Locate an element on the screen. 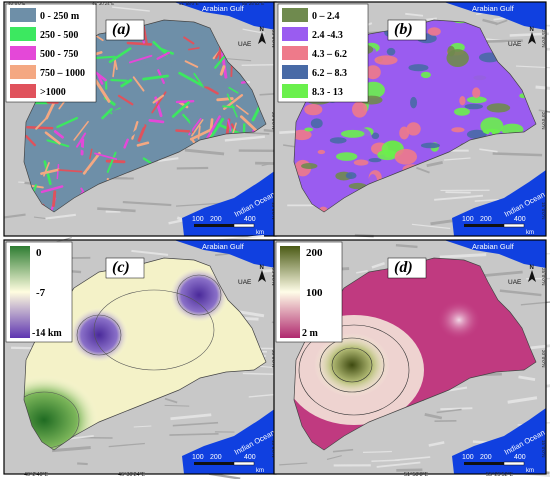  colorbar-bottom-label: 2 m is located at coordinates (310, 333).